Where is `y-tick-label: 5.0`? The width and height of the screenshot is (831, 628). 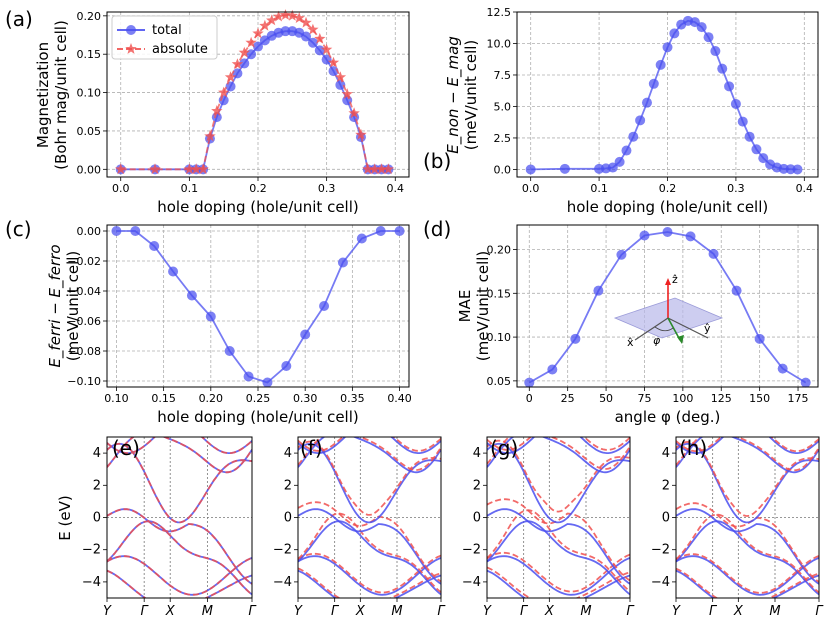 y-tick-label: 5.0 is located at coordinates (503, 106).